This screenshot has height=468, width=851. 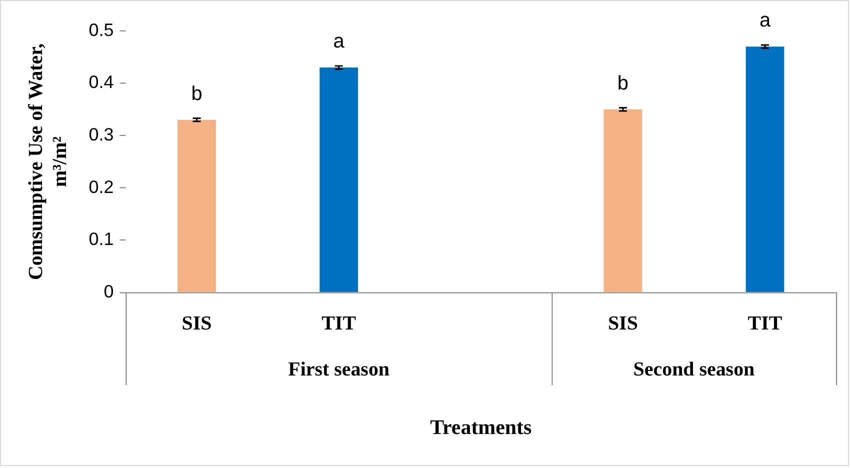 I want to click on y-tick-label: 0.5, so click(x=101, y=30).